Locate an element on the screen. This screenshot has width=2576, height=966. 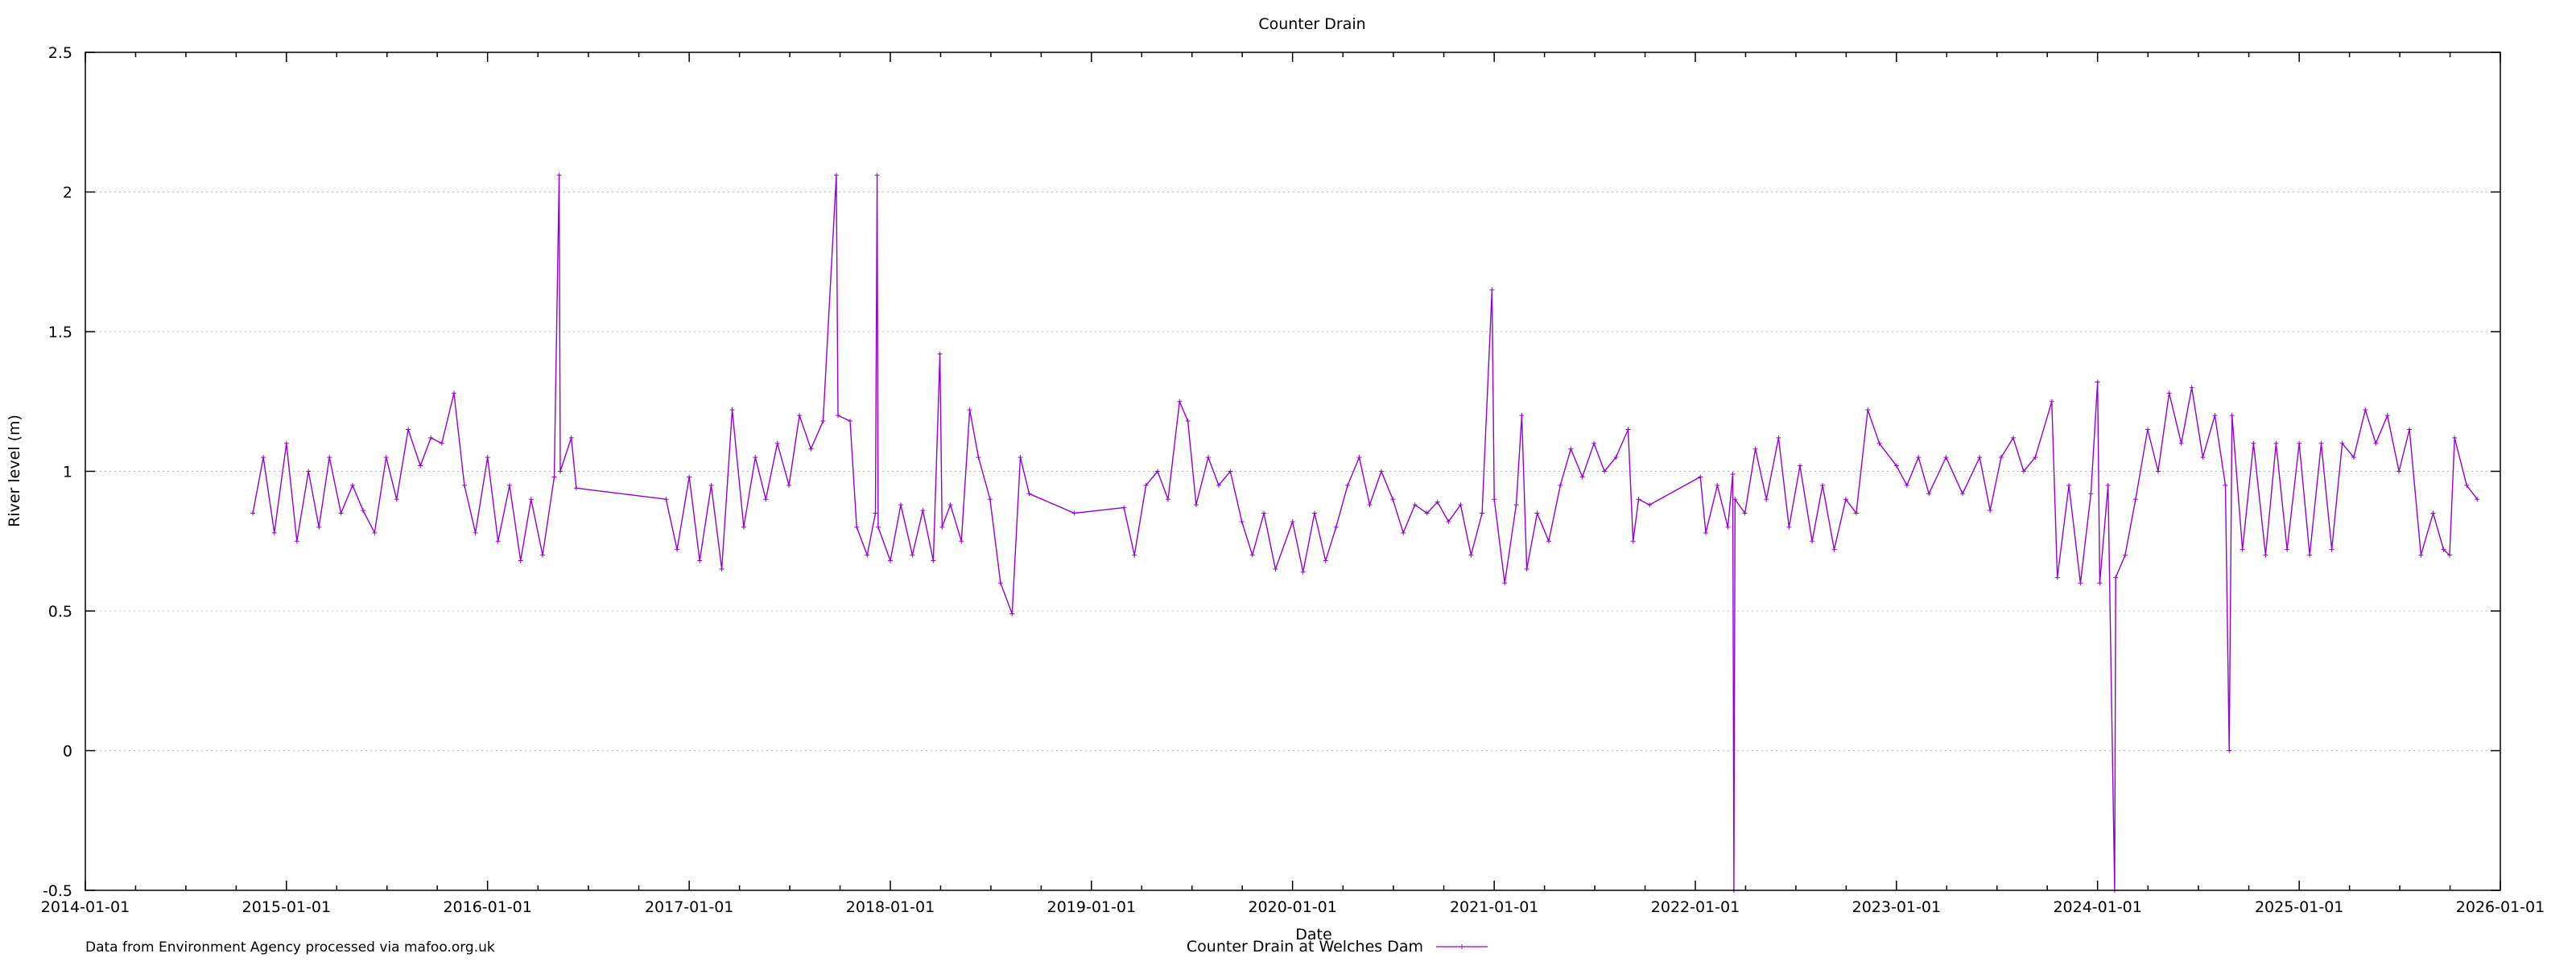
legend-marker is located at coordinates (1461, 946).